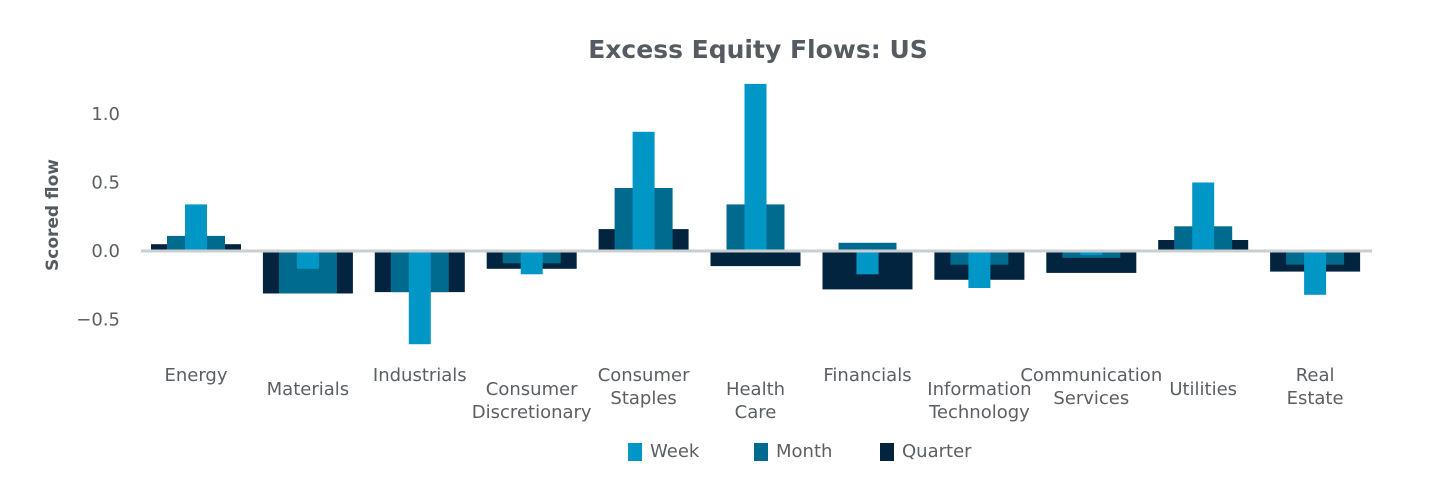 This screenshot has width=1430, height=477. What do you see at coordinates (804, 451) in the screenshot?
I see `legend-label-month: Month` at bounding box center [804, 451].